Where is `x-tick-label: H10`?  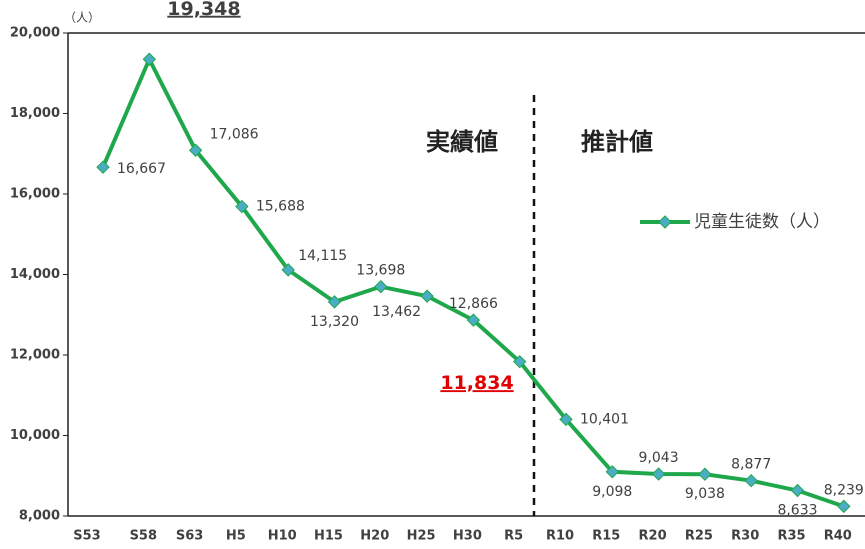
x-tick-label: H10 is located at coordinates (282, 536).